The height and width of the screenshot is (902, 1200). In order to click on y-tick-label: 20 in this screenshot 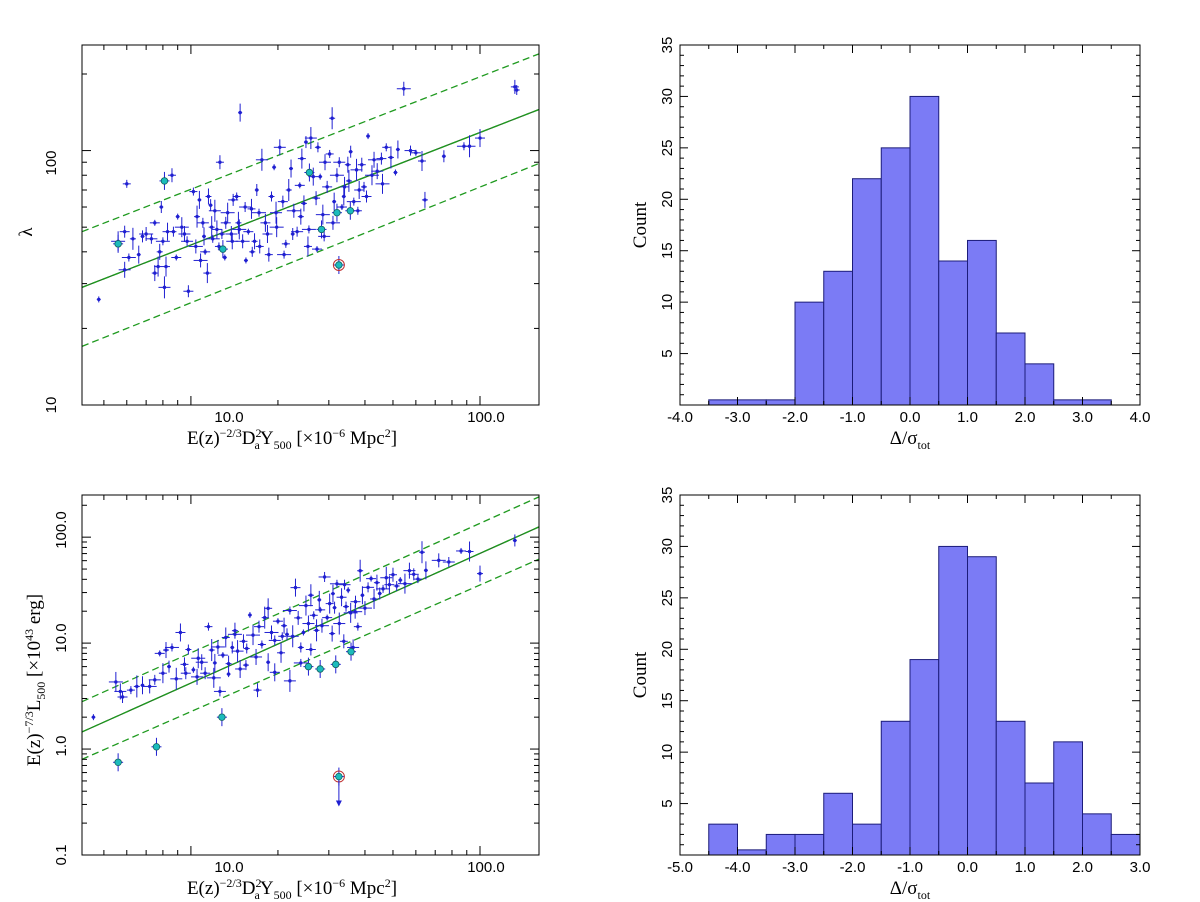, I will do `click(667, 199)`.